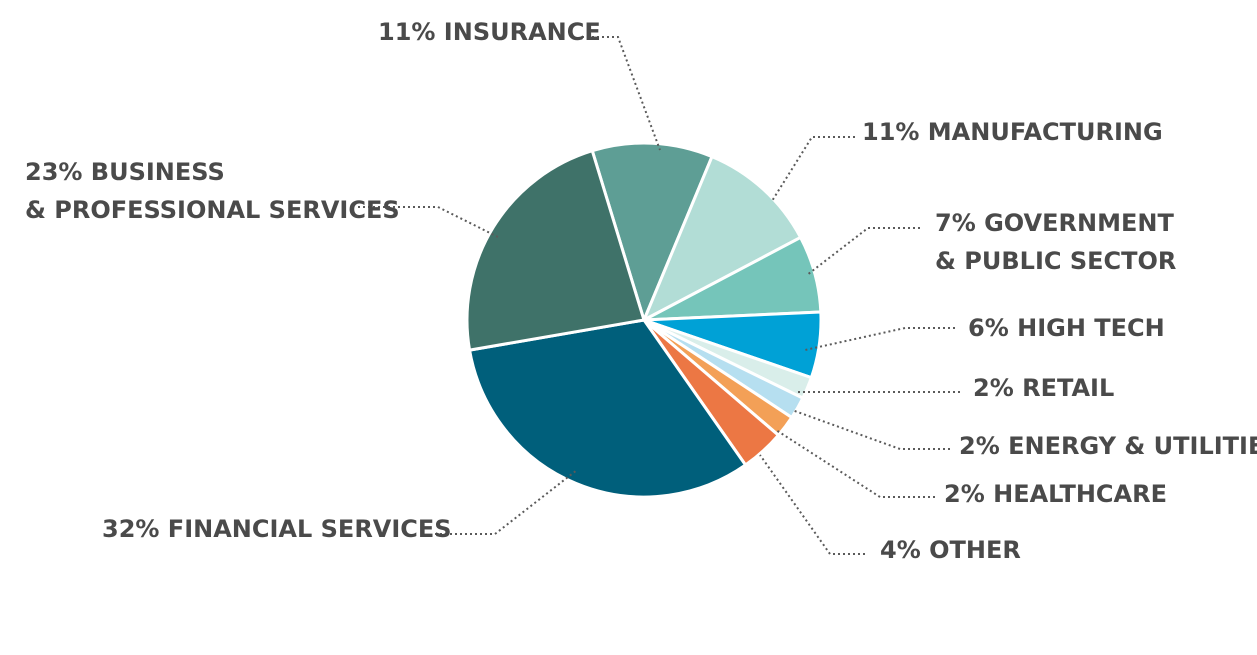  I want to click on slice-label-line: 32% FINANCIAL SERVICES, so click(277, 529).